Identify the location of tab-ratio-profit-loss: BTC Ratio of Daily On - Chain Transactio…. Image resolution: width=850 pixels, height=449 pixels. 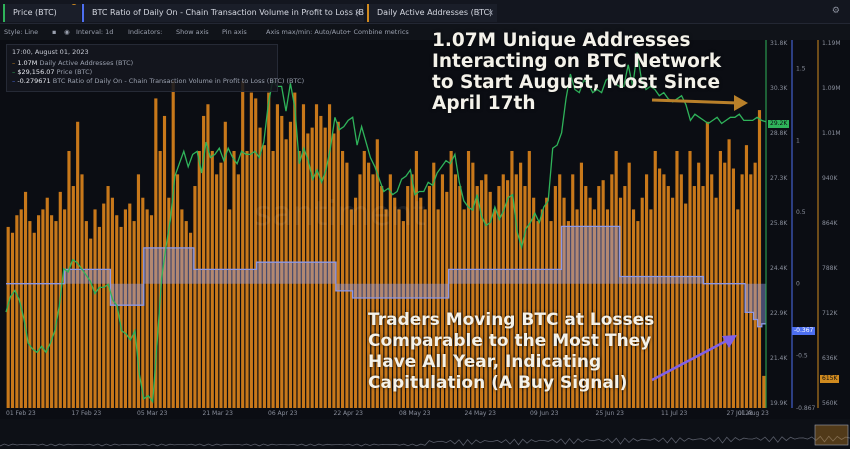
(223, 13).